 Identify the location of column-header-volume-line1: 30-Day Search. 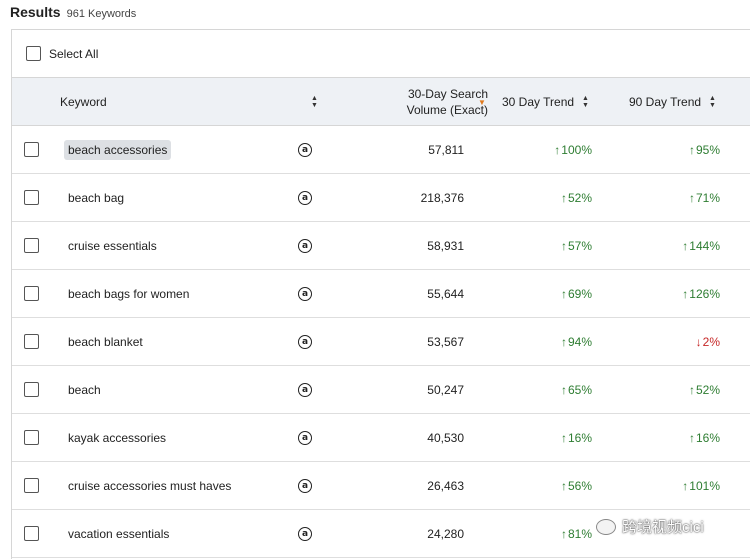
(447, 94).